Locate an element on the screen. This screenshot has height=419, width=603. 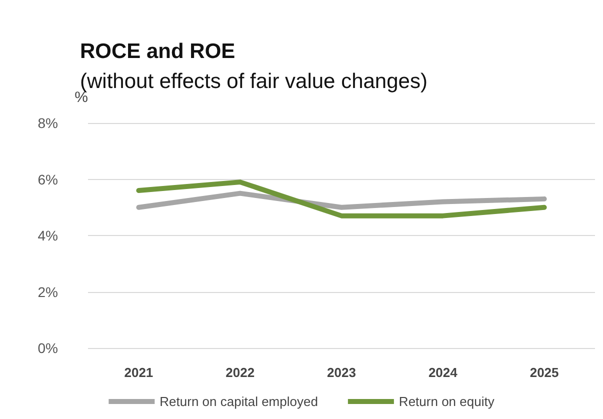
y-tick-label: 0% is located at coordinates (48, 348).